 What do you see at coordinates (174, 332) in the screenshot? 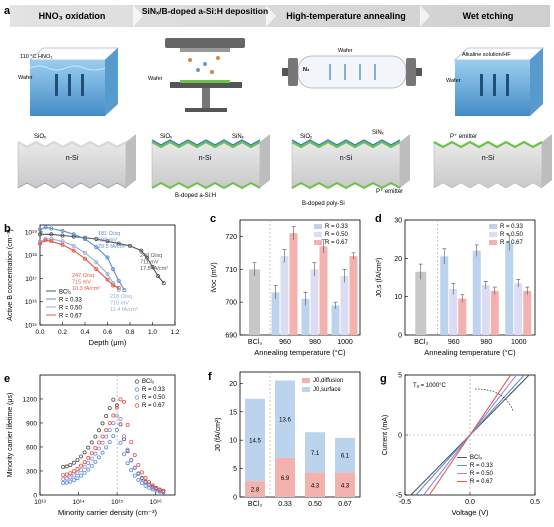
I see `x-tick-label: 1.2` at bounding box center [174, 332].